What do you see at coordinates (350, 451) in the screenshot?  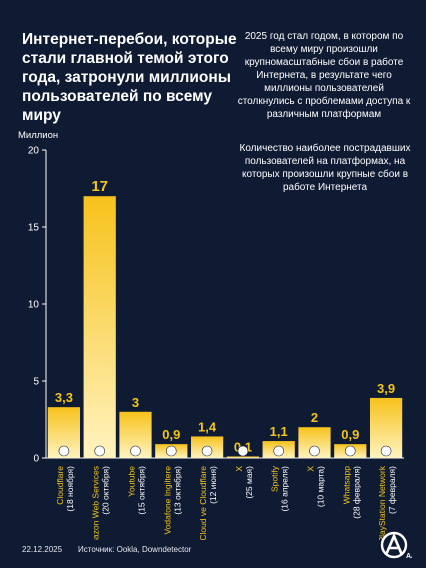 I see `whatsapp-icon` at bounding box center [350, 451].